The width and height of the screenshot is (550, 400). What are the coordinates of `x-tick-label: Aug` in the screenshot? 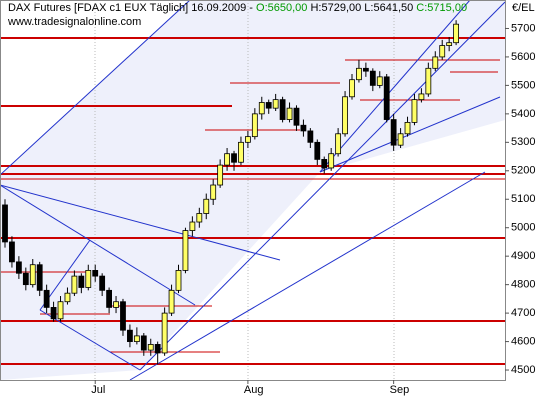 It's located at (254, 390).